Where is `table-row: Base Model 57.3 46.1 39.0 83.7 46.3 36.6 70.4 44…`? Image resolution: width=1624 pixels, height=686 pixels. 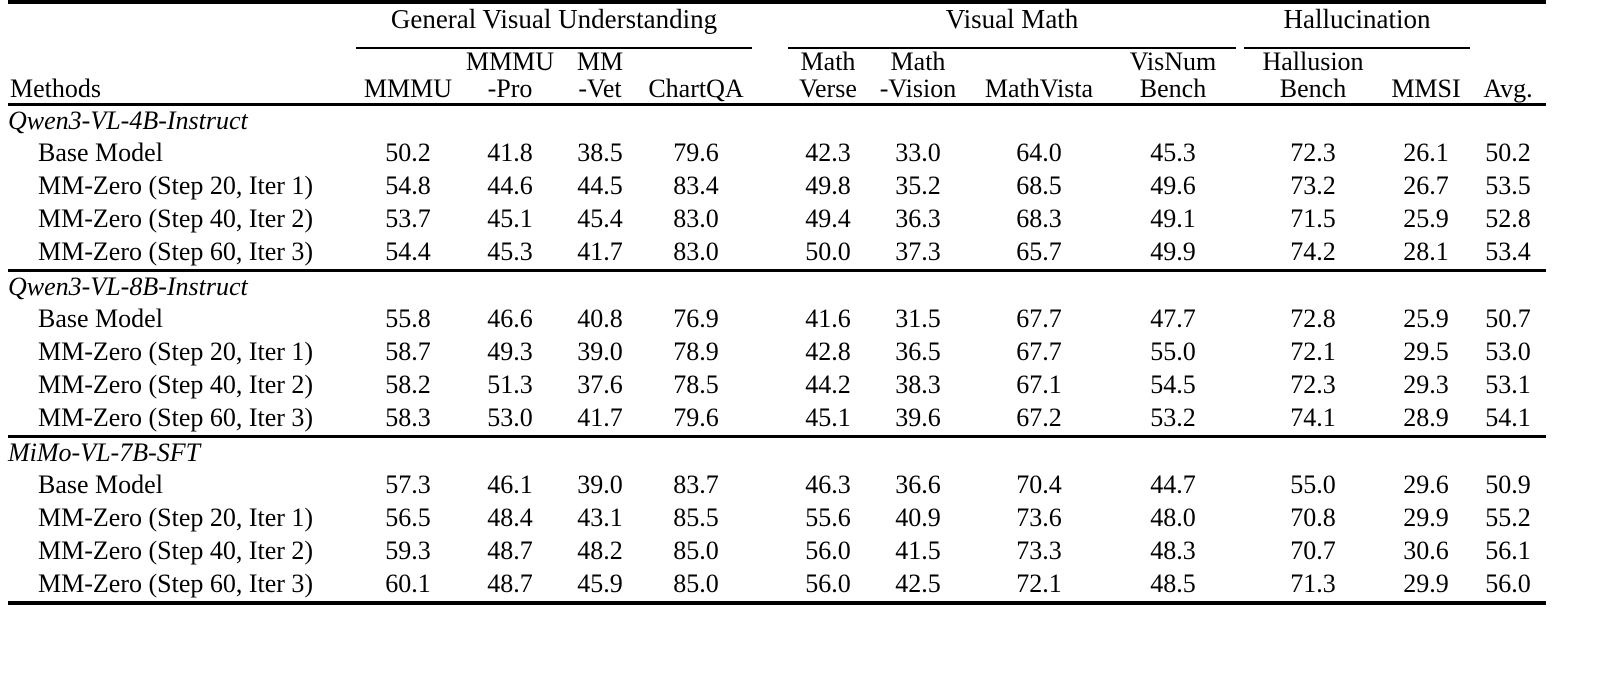 table-row: Base Model 57.3 46.1 39.0 83.7 46.3 36.6 70.4 44… is located at coordinates (777, 484).